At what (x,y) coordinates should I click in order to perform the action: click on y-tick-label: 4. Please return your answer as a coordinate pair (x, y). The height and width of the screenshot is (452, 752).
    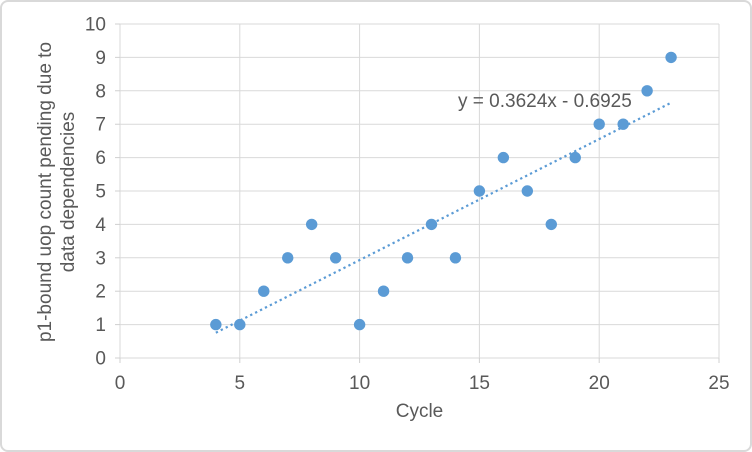
    Looking at the image, I should click on (100, 225).